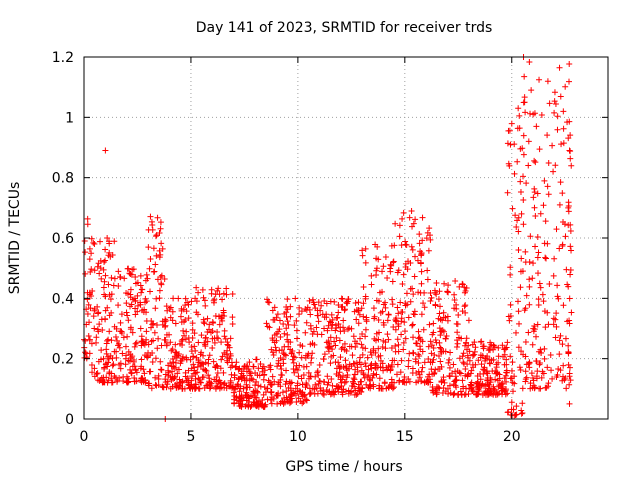 The image size is (640, 480). Describe the element at coordinates (63, 58) in the screenshot. I see `y-tick-label: 1.2` at that location.